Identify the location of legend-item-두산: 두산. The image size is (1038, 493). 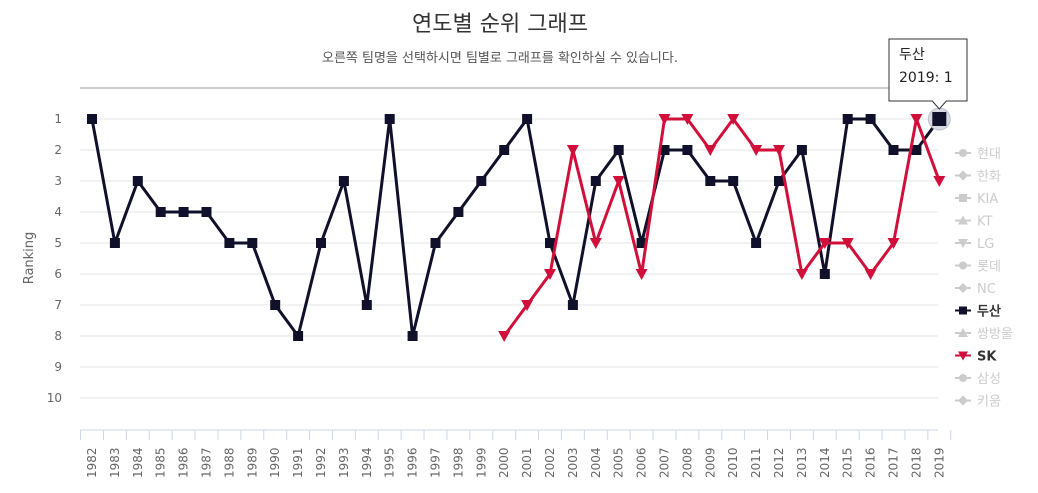
(978, 312).